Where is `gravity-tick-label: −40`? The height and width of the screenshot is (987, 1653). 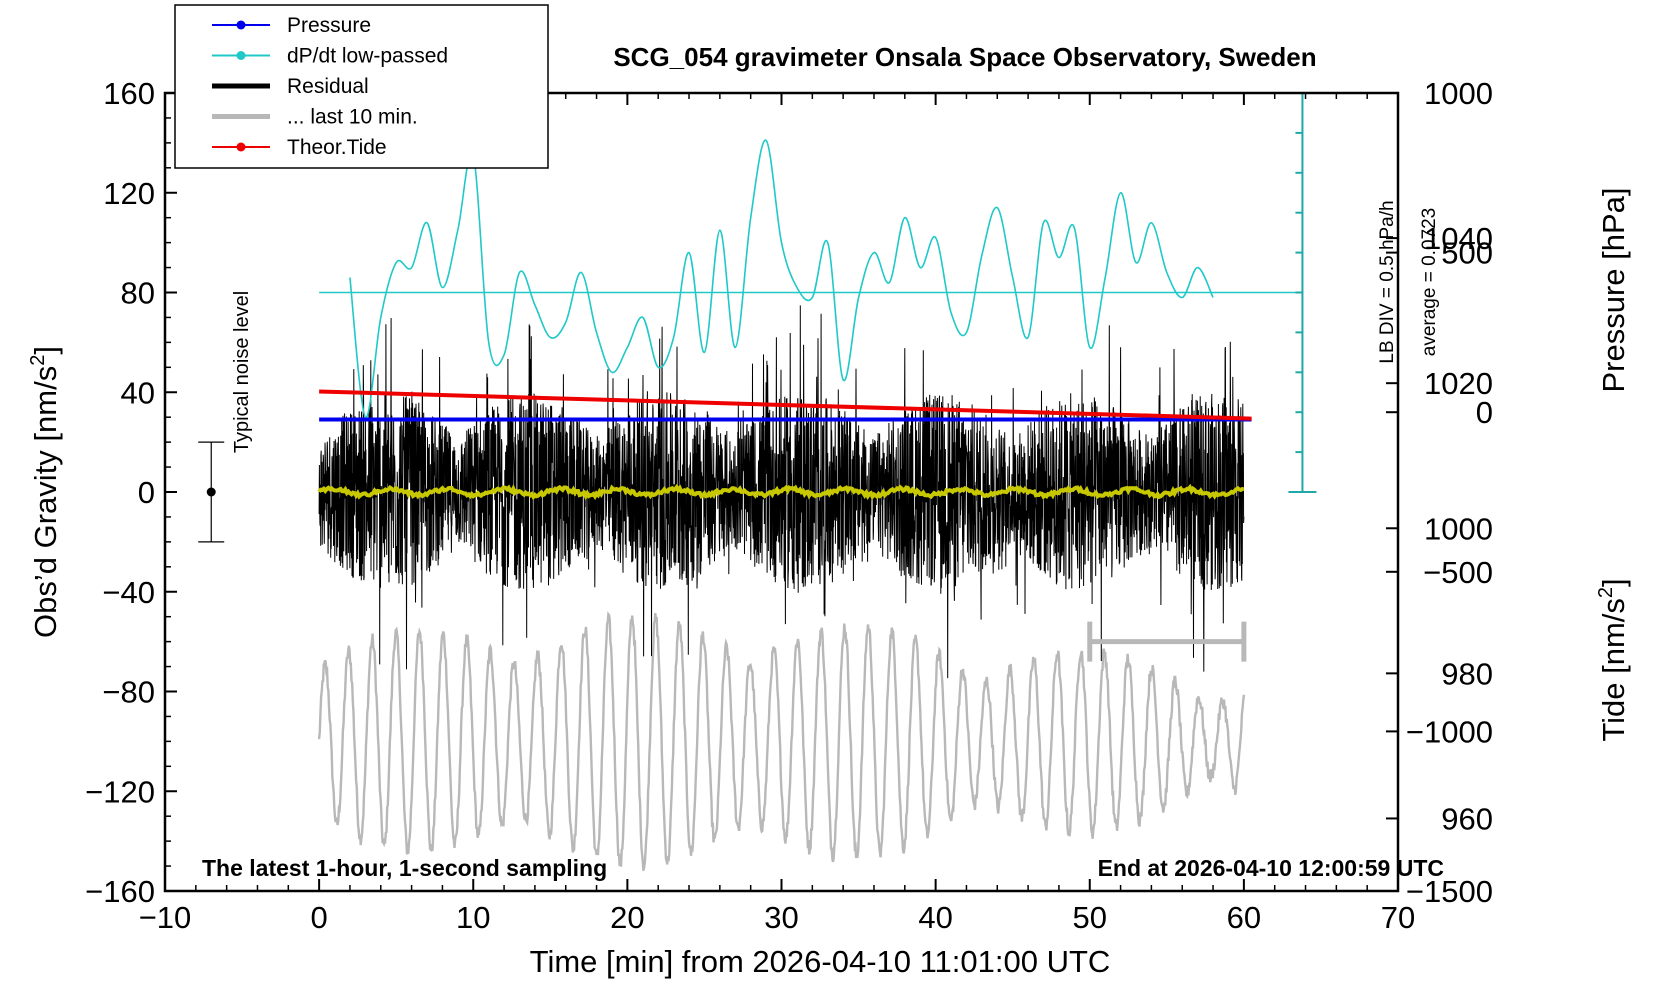 gravity-tick-label: −40 is located at coordinates (128, 592).